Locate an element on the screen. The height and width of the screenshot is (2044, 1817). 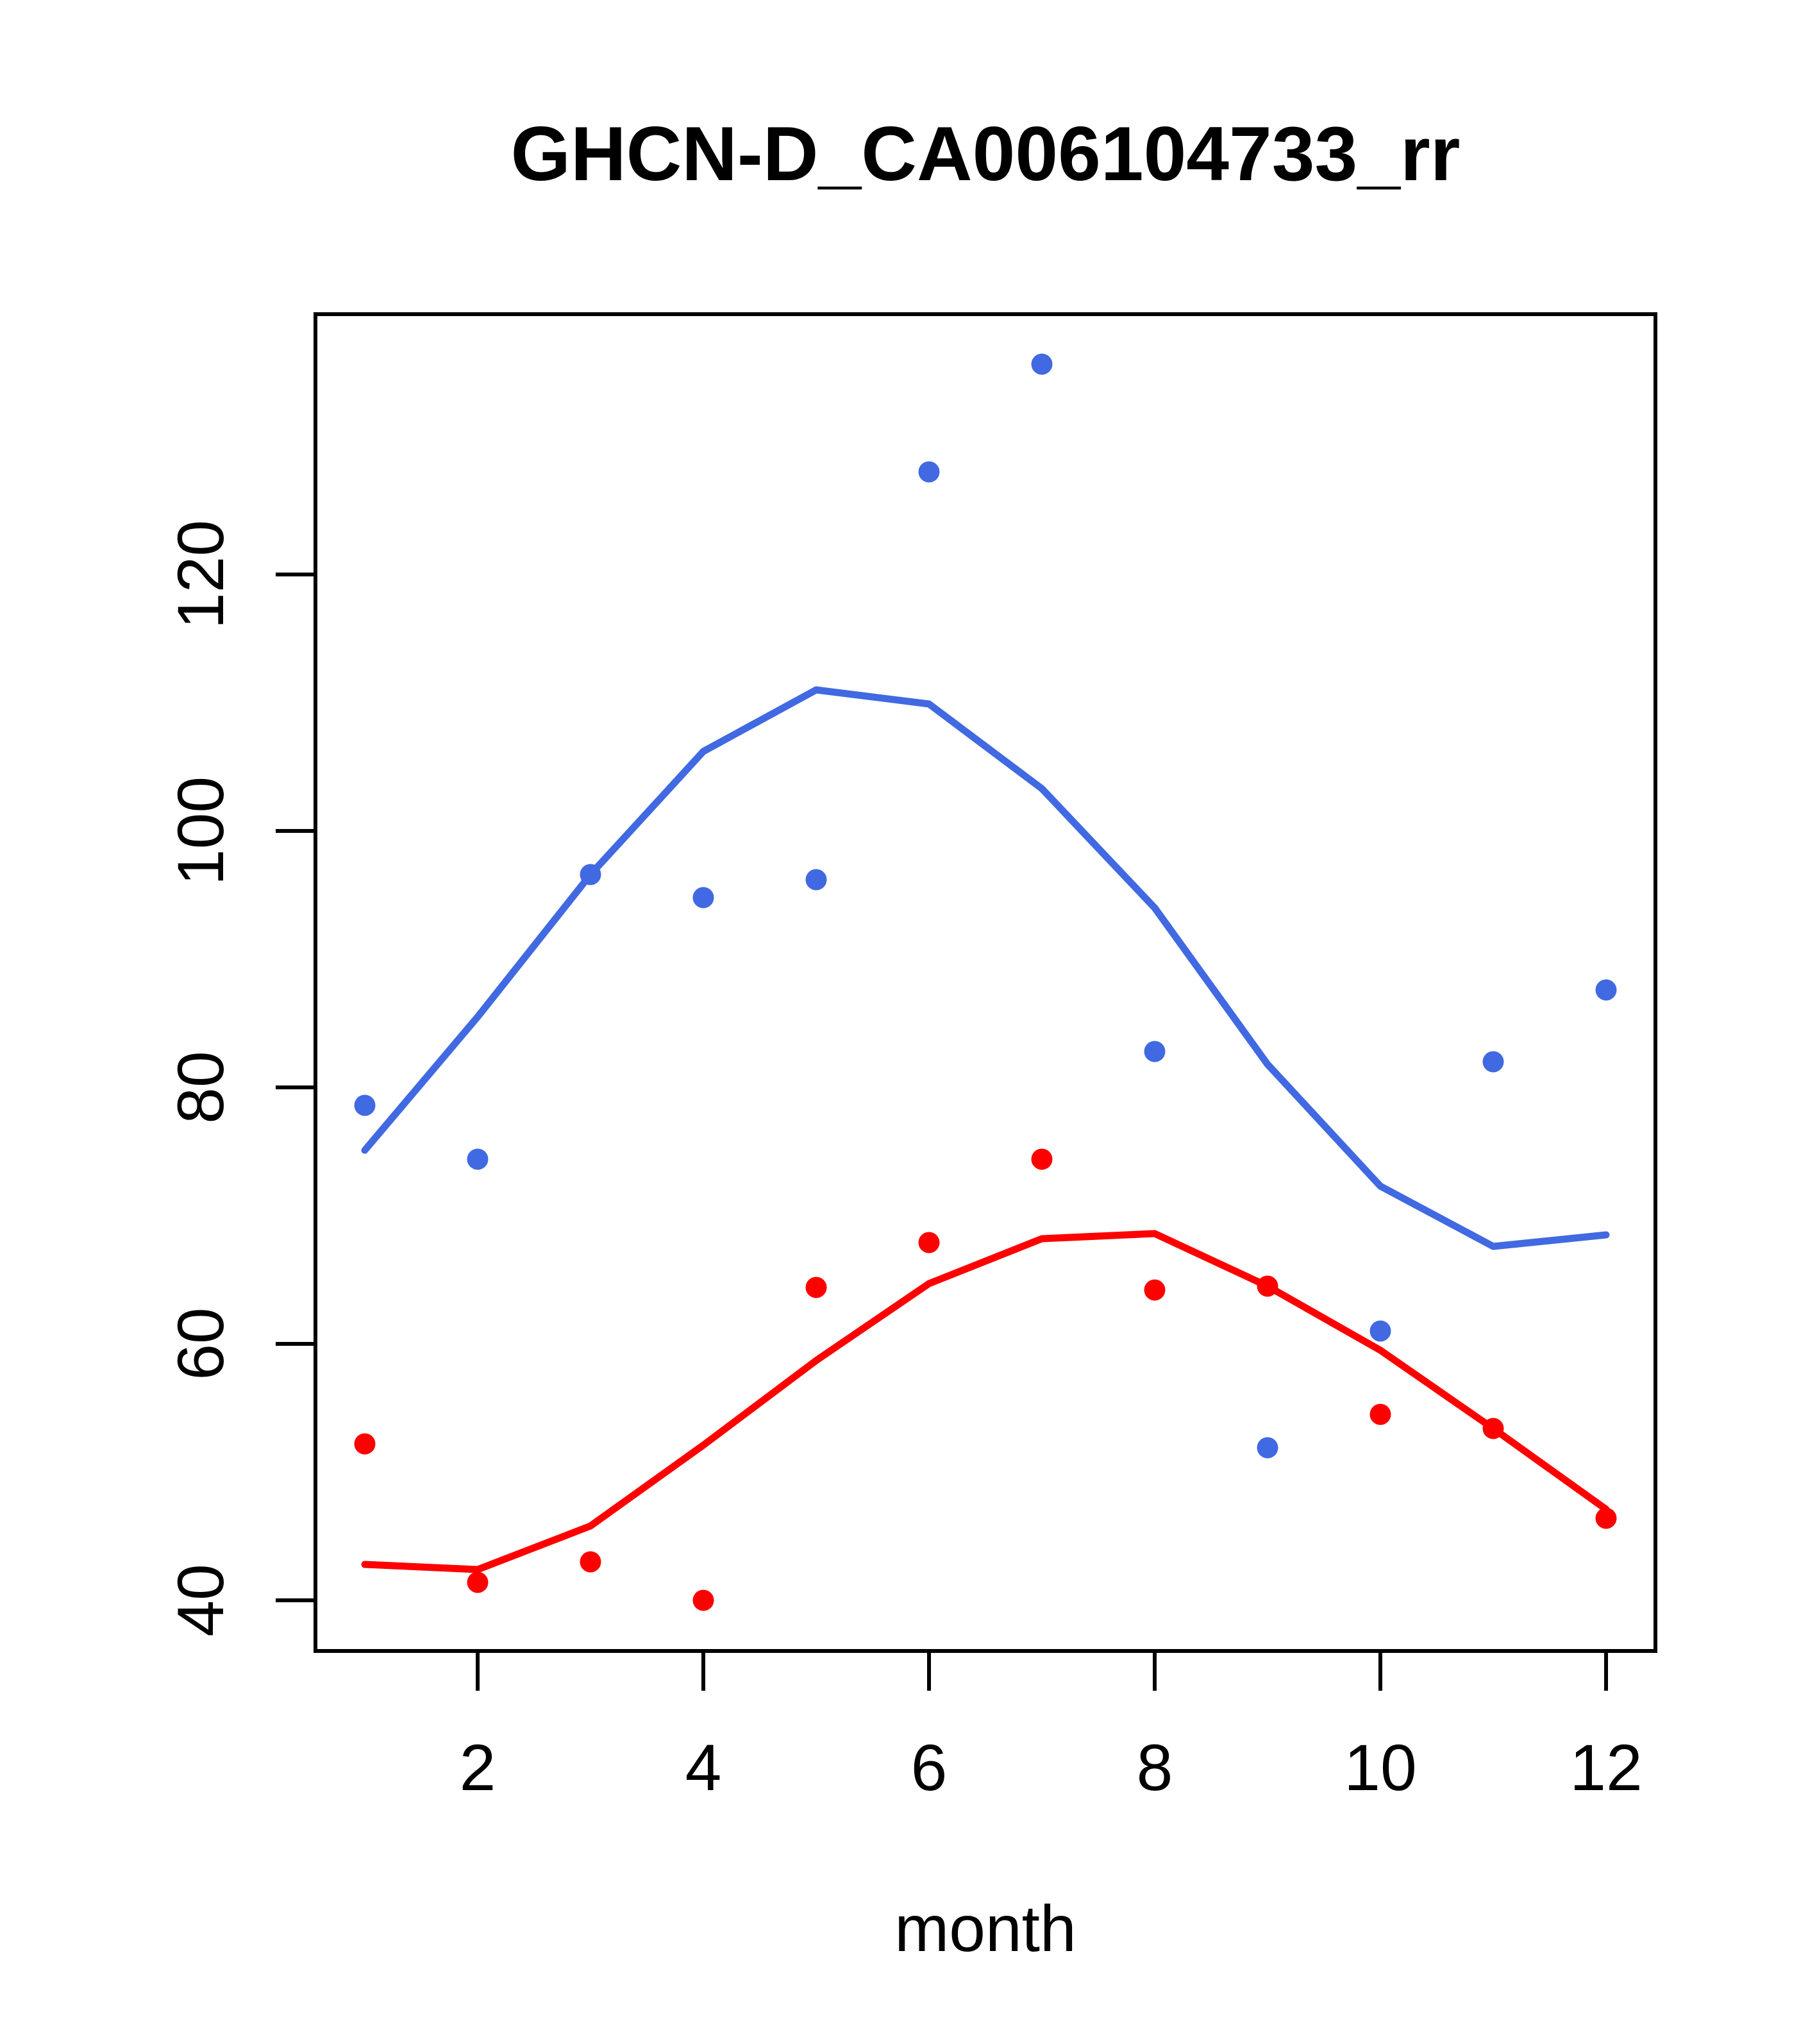
red-line is located at coordinates (986, 1401).